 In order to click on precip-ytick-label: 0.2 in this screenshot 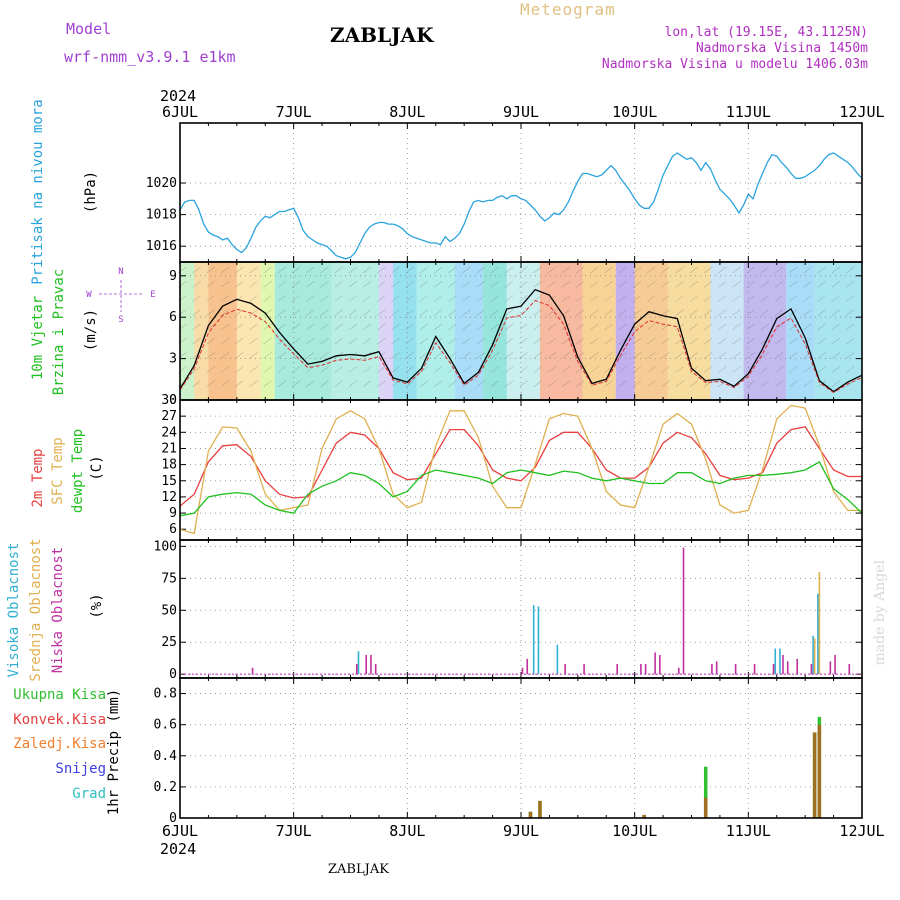, I will do `click(165, 787)`.